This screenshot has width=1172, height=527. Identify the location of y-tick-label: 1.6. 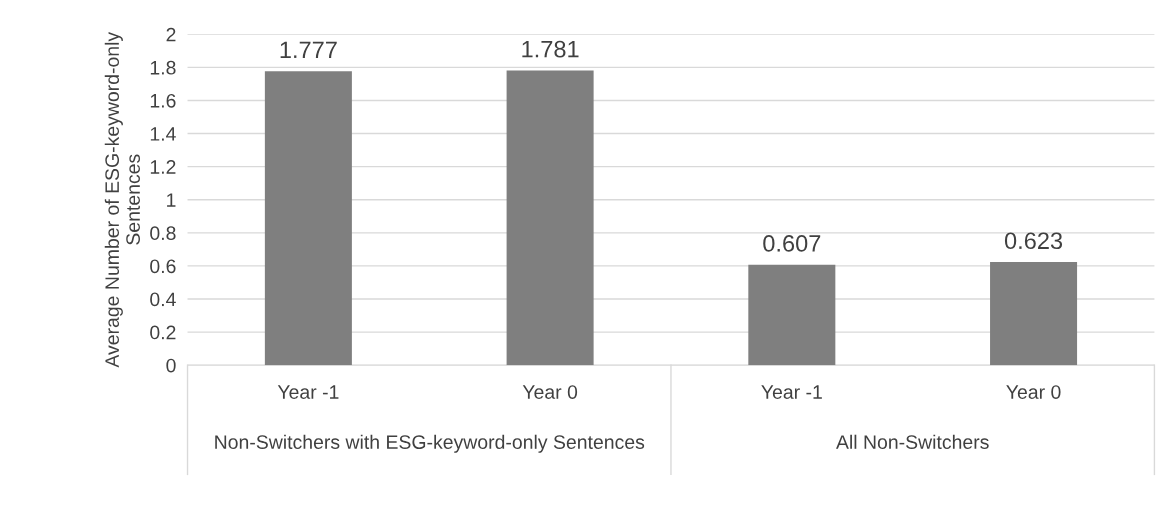
(163, 100).